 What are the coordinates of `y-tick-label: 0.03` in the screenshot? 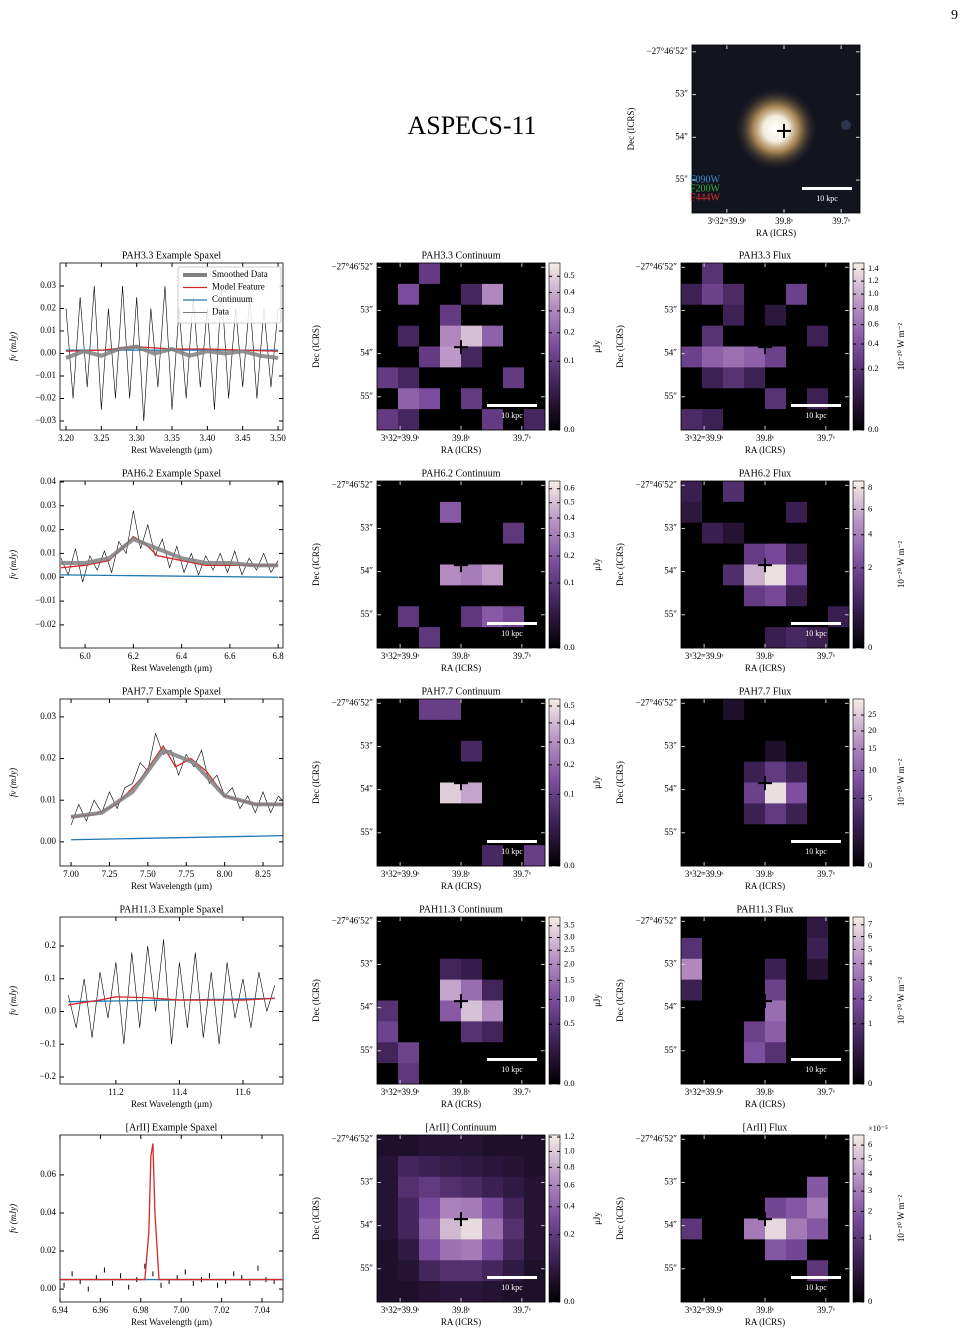 It's located at (48, 505).